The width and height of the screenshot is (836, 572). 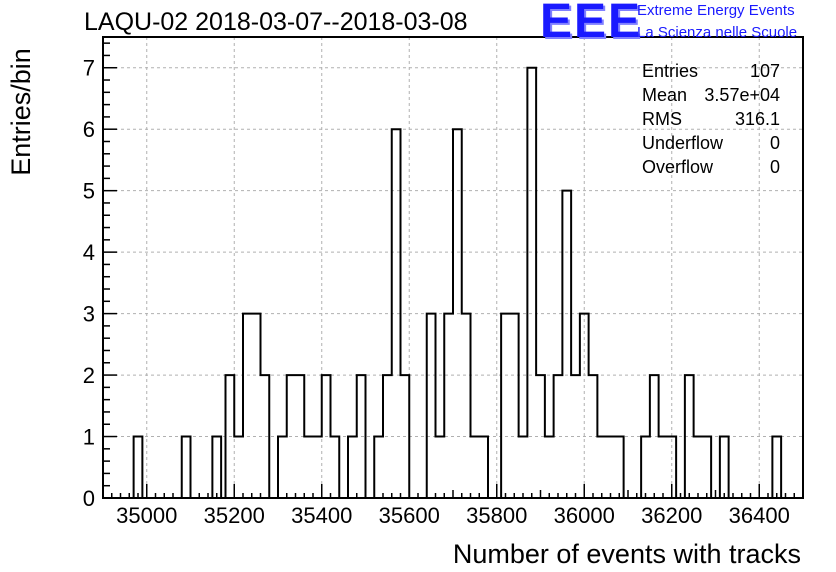 I want to click on stat-row-mean: Mean 3.57e+04, so click(x=711, y=95).